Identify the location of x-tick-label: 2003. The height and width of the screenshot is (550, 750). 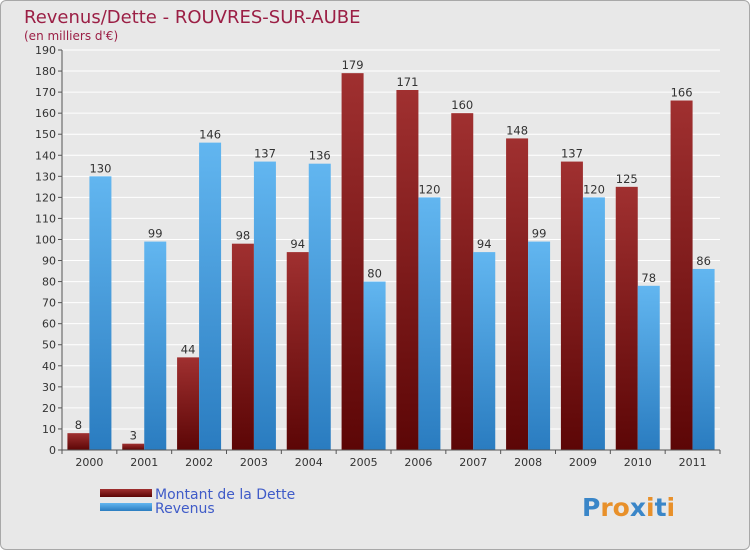
(254, 462).